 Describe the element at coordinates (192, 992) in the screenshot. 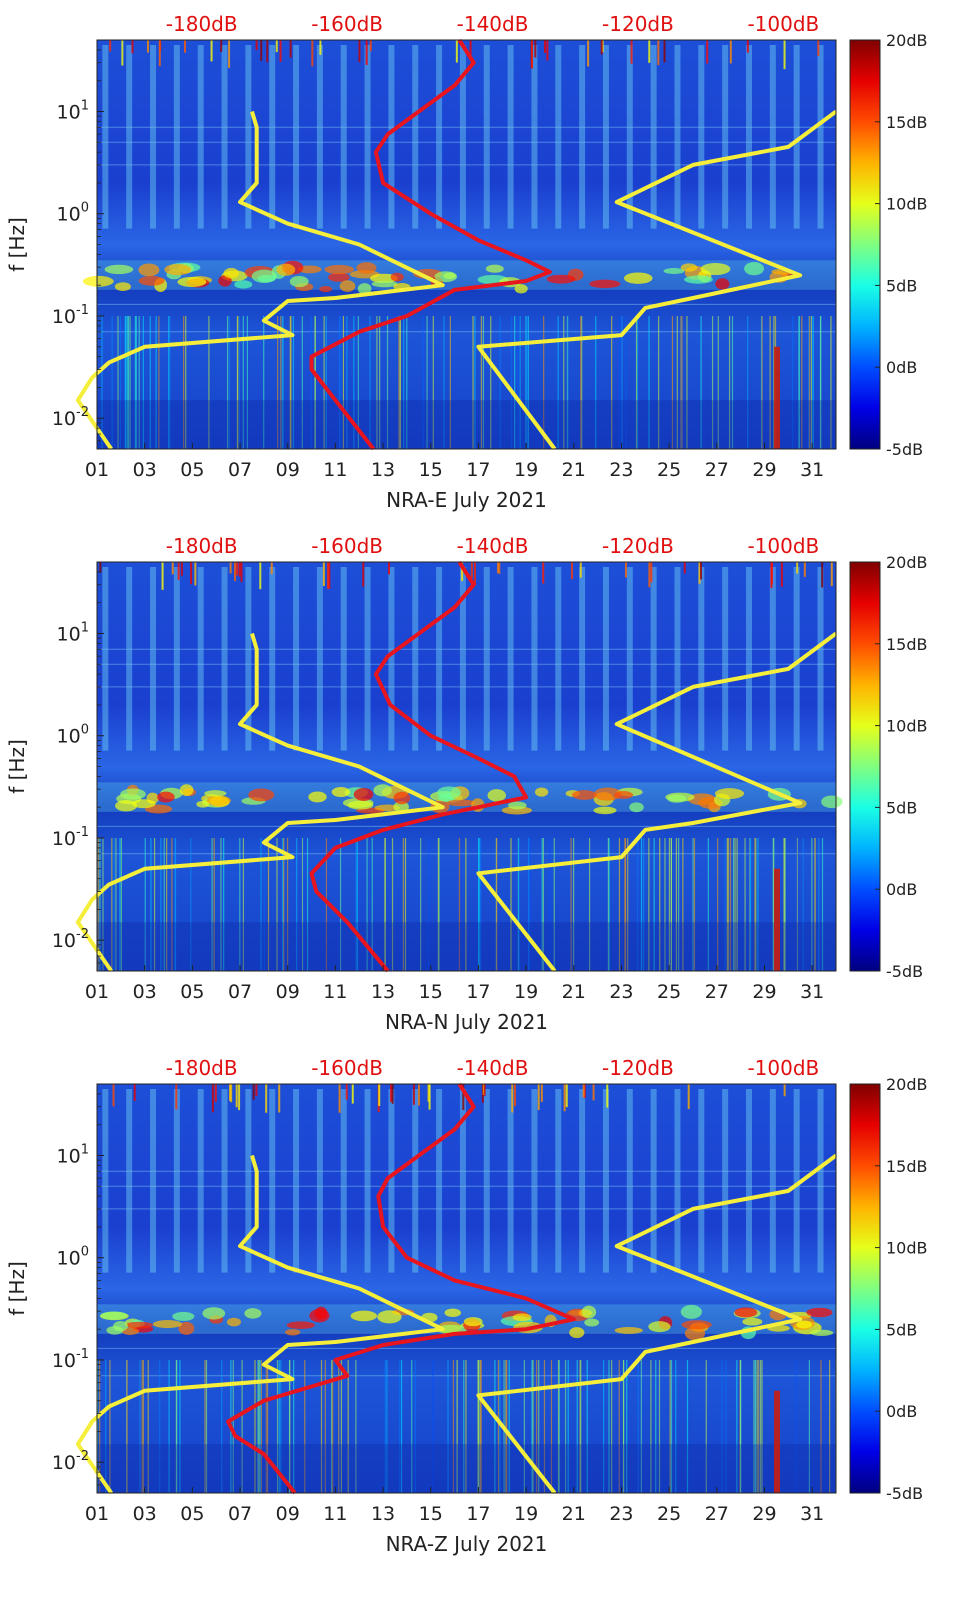

I see `x-tick-label: 05` at that location.